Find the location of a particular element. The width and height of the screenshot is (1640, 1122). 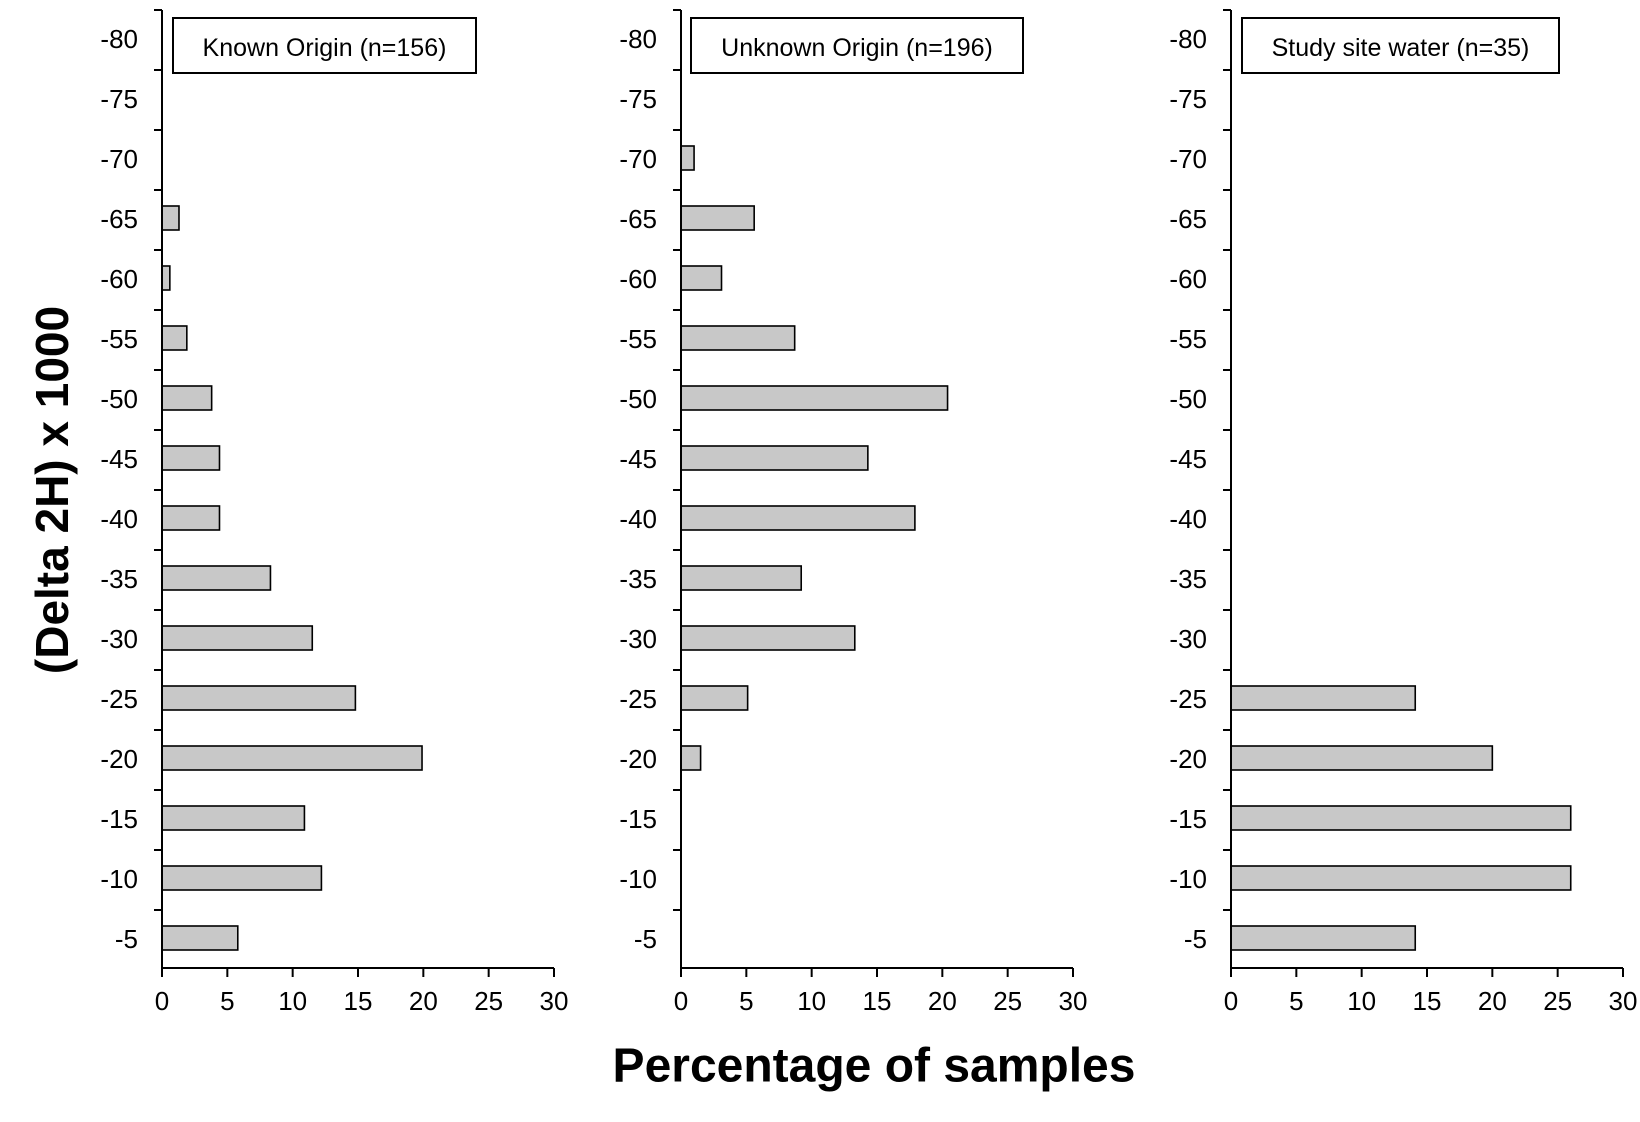

panel-title: Unknown Origin (n=196) is located at coordinates (857, 48).